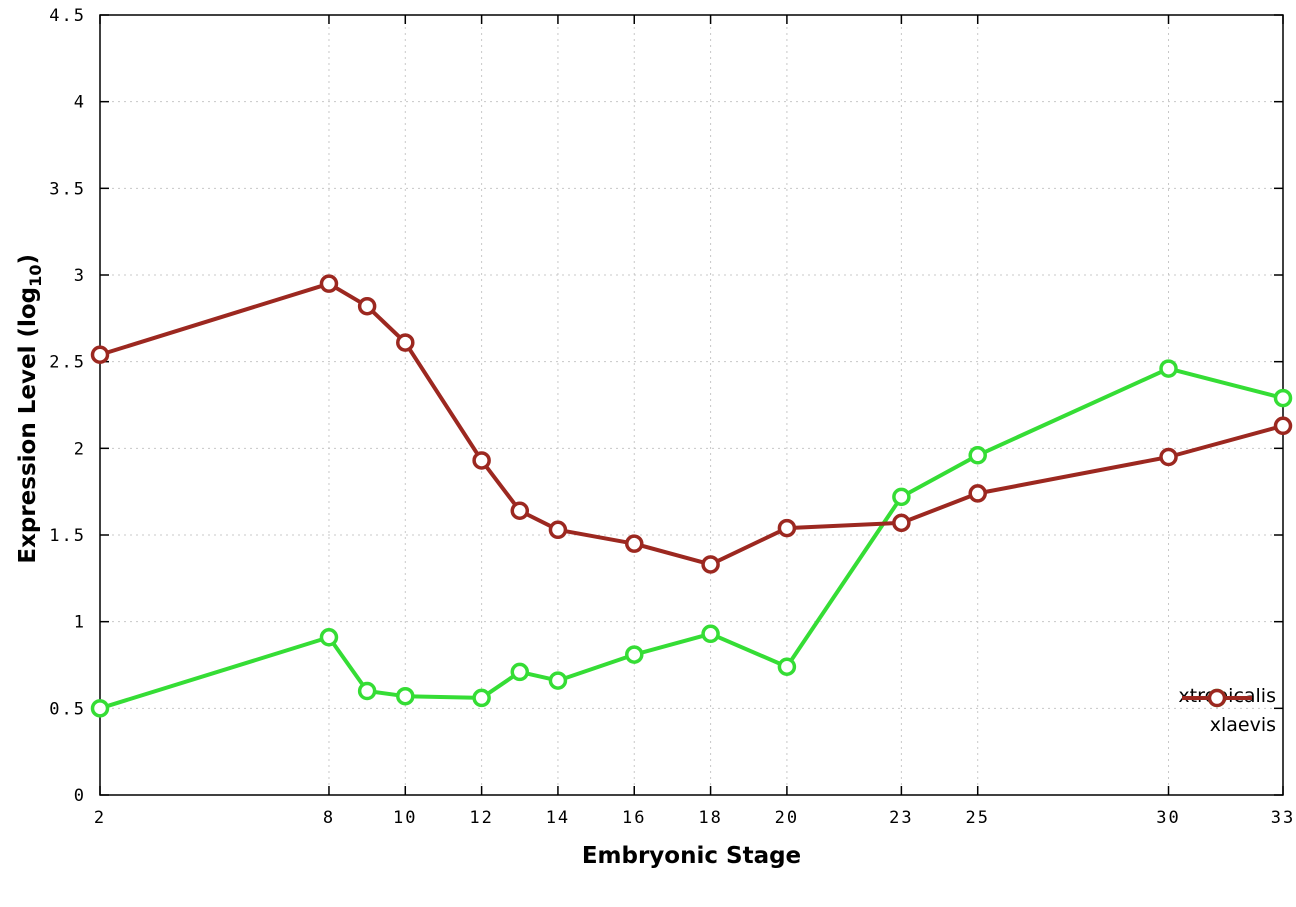 The image size is (1296, 907). I want to click on y-axis-title-close: ), so click(28, 259).